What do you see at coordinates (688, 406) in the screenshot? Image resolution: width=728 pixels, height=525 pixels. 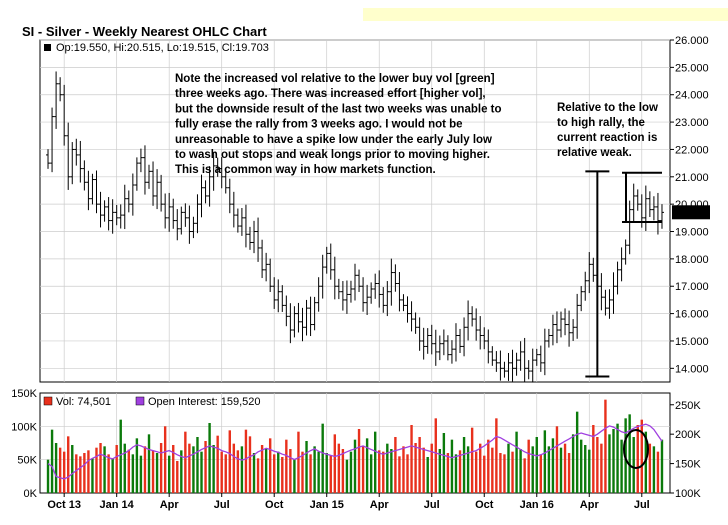 I see `oi-right-tick-label: 250K` at bounding box center [688, 406].